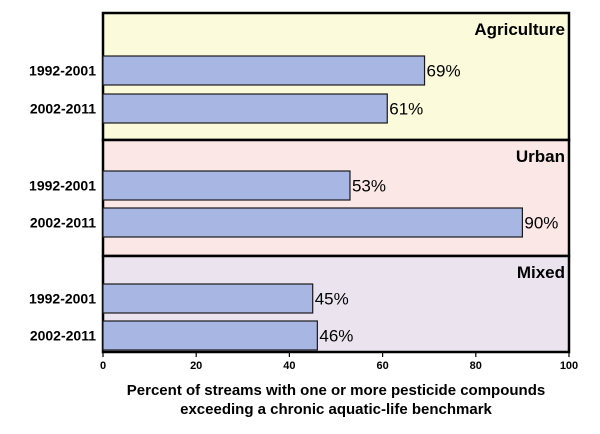  What do you see at coordinates (382, 366) in the screenshot?
I see `x-tick-label-60: 60` at bounding box center [382, 366].